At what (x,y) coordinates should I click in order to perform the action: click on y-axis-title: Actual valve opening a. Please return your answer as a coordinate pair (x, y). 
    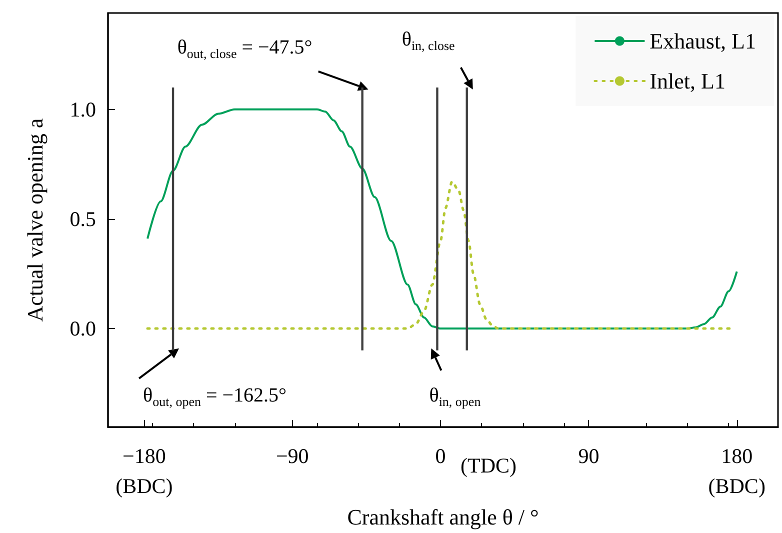
    Looking at the image, I should click on (35, 220).